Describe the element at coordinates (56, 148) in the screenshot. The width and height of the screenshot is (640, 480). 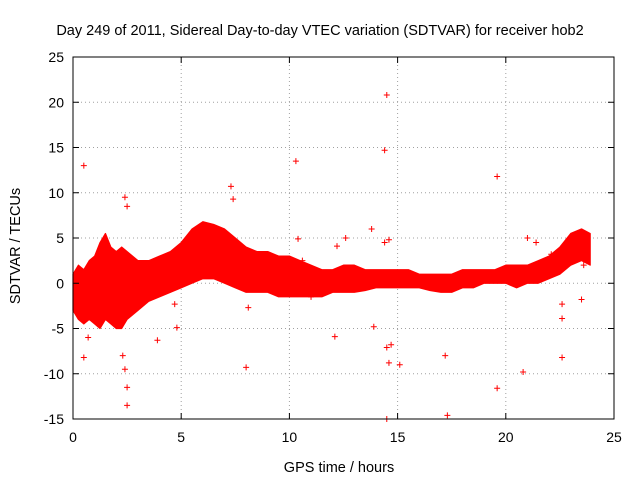
I see `y-tick-label: 15` at that location.